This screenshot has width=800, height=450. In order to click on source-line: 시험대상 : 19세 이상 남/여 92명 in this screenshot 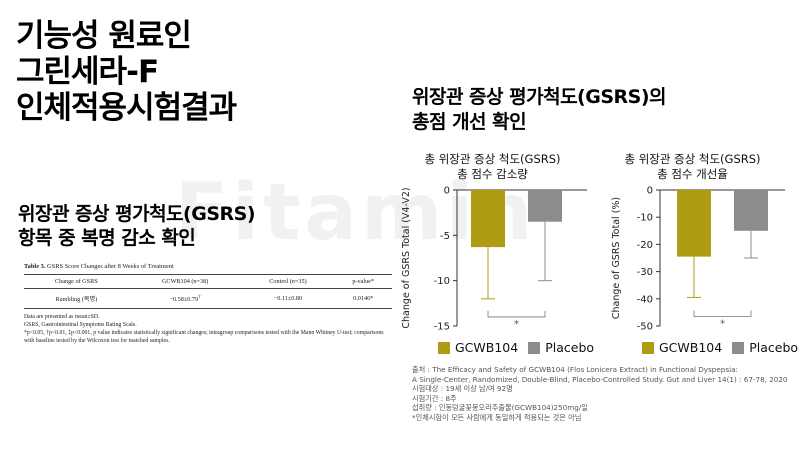, I will do `click(462, 388)`.